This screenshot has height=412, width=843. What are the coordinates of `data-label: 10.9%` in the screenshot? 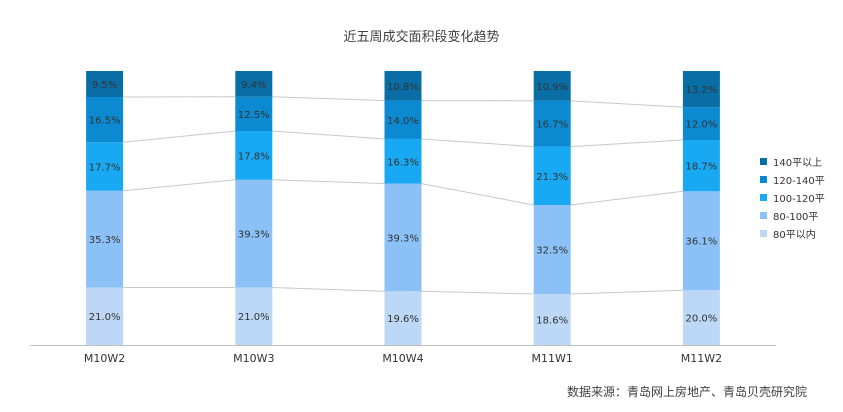 It's located at (552, 87).